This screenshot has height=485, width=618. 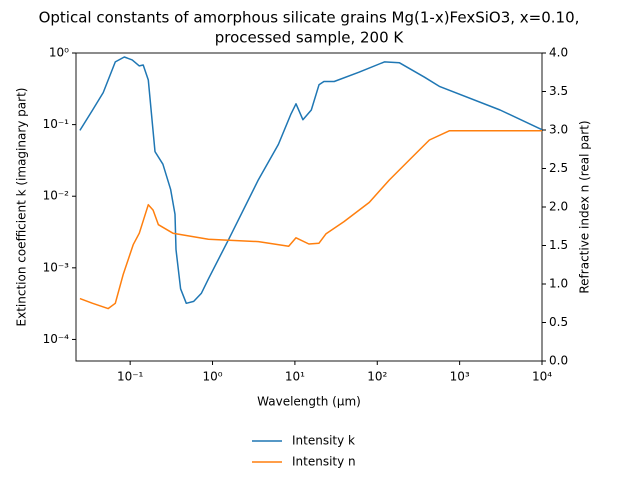 I want to click on y2-axis-label: Refractive index n (real part), so click(x=585, y=206).